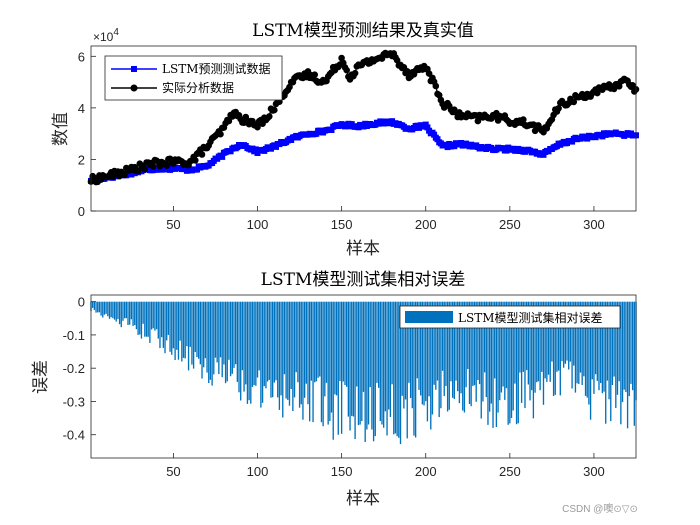 The height and width of the screenshot is (525, 700). I want to click on legend-swatch-error, so click(429, 317).